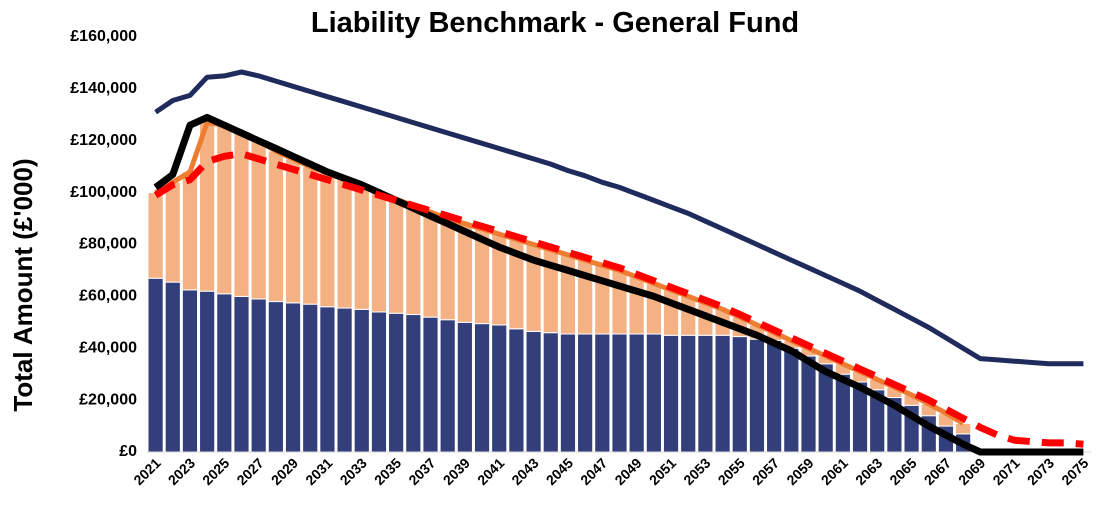  I want to click on y-tick-label: £100,000, so click(103, 192).